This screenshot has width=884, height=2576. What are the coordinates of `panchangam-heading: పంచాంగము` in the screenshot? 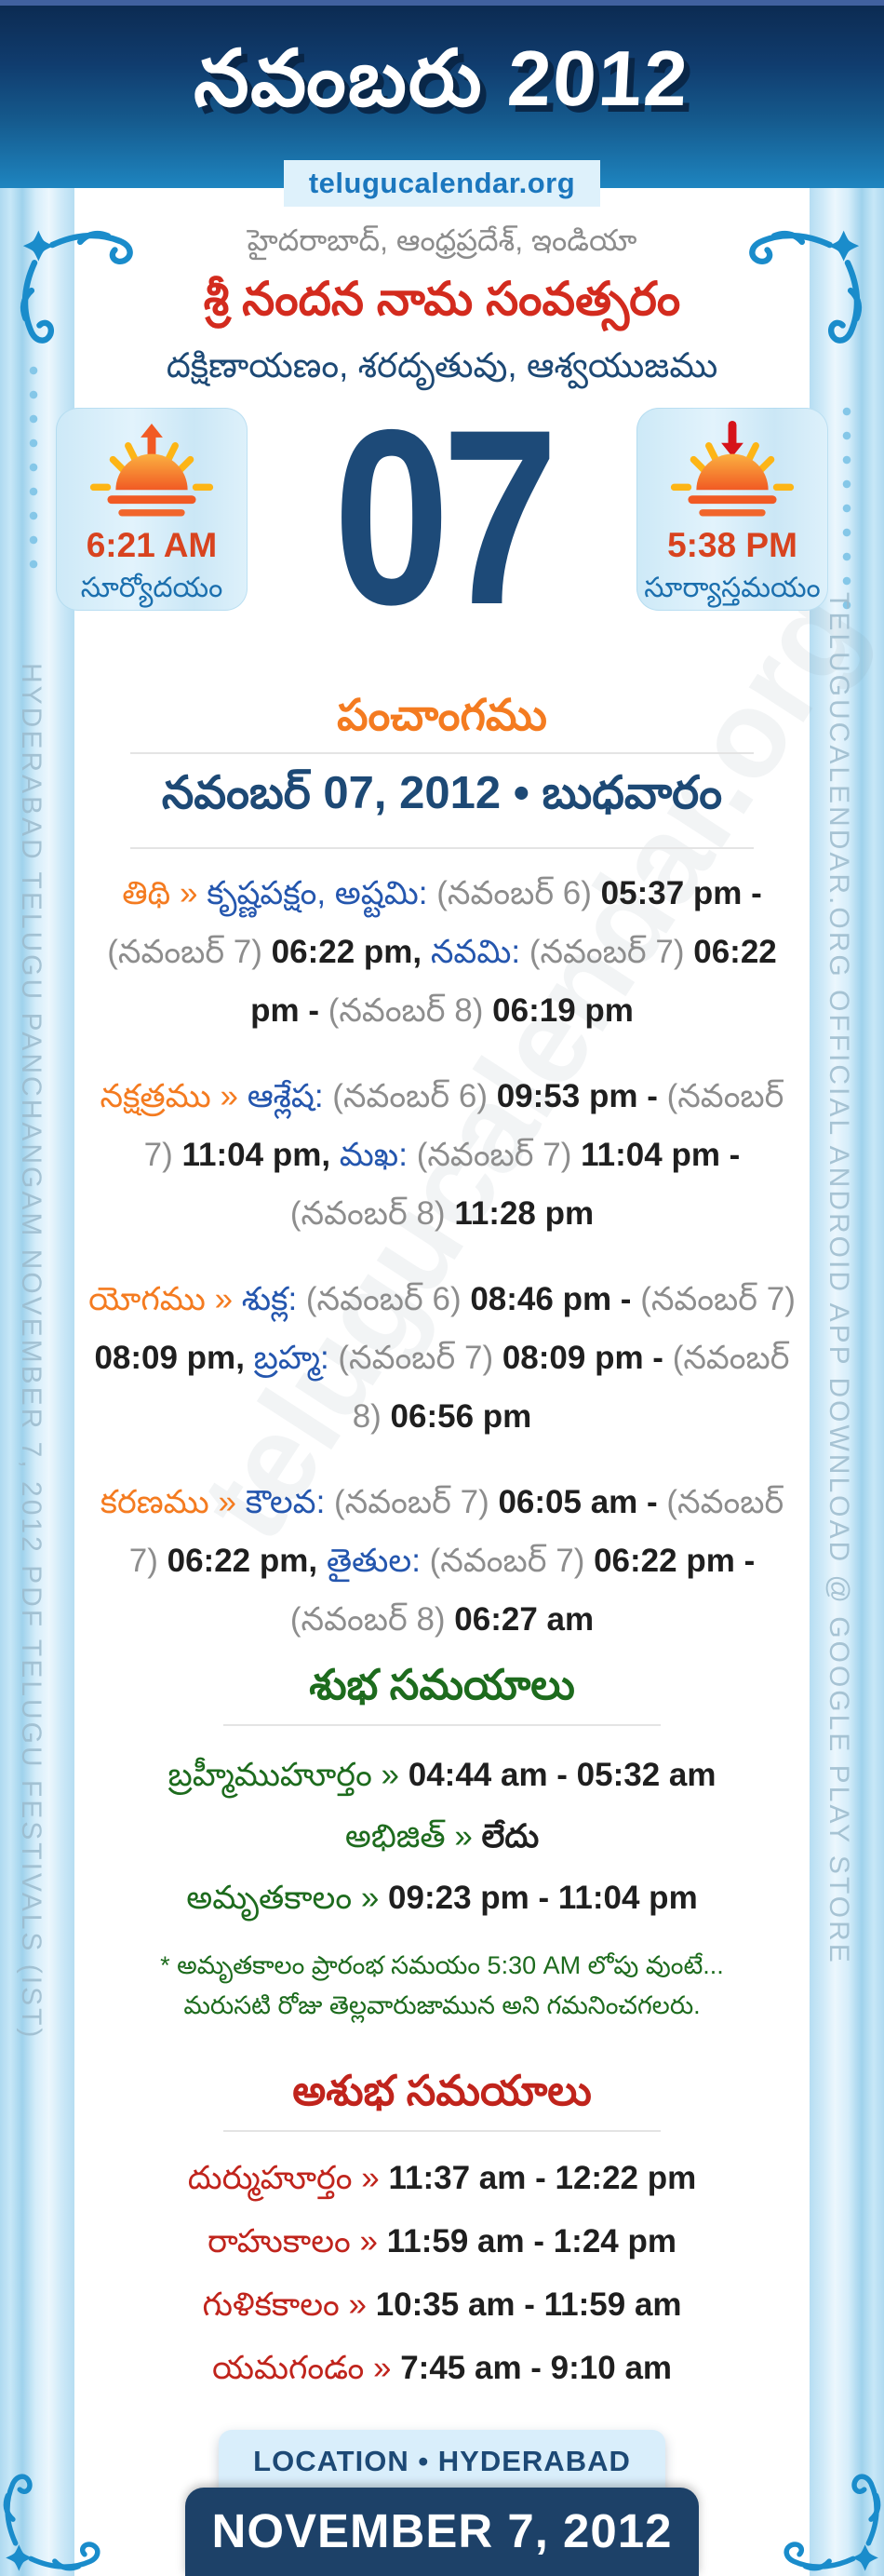 It's located at (442, 714).